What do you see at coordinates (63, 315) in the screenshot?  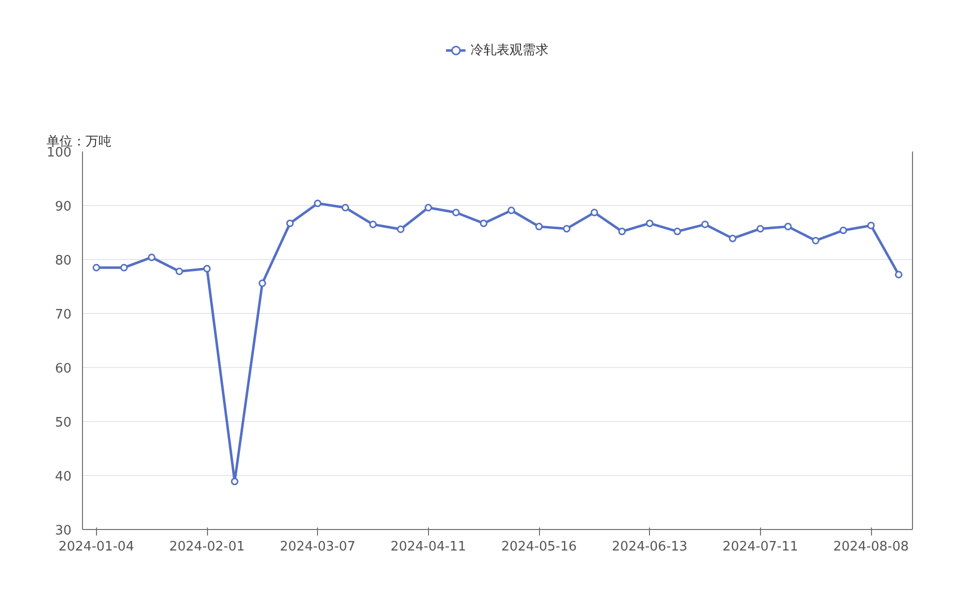 I see `y-tick-label: 70` at bounding box center [63, 315].